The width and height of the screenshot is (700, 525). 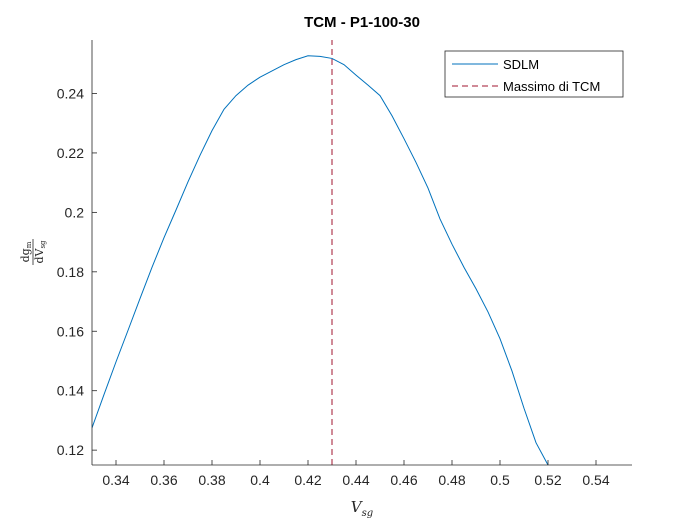 What do you see at coordinates (70, 153) in the screenshot?
I see `y-tick-label: 0.22` at bounding box center [70, 153].